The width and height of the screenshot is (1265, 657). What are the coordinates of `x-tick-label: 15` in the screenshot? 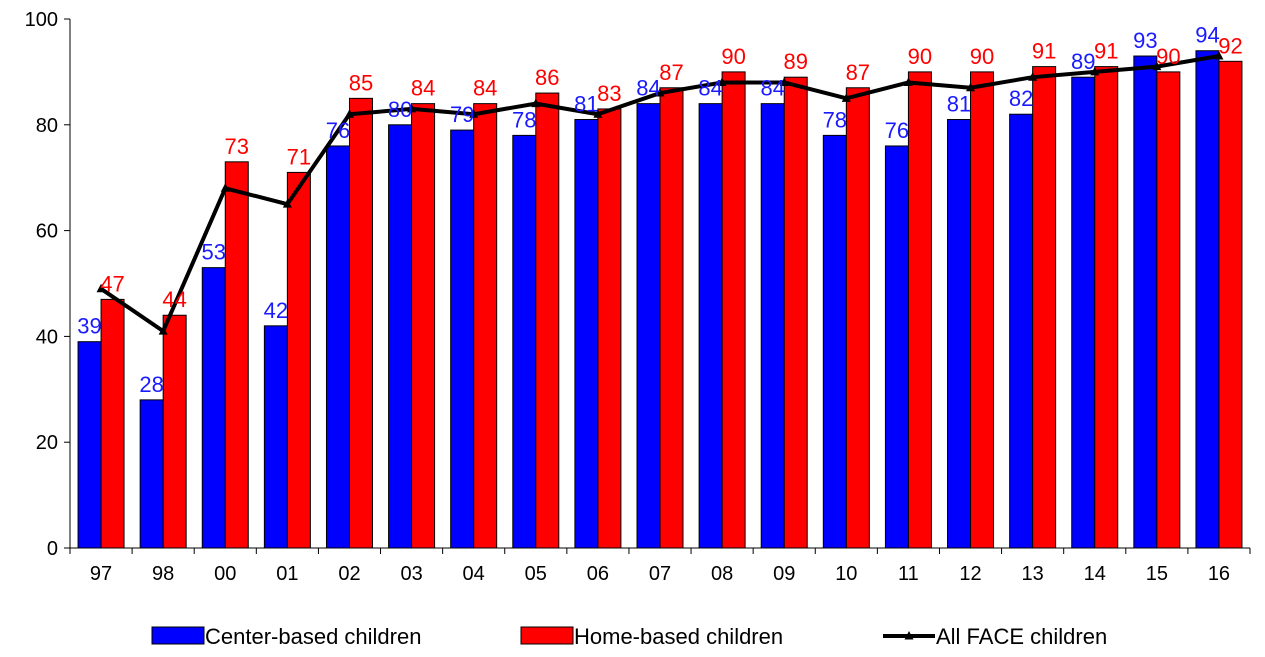 It's located at (1157, 574).